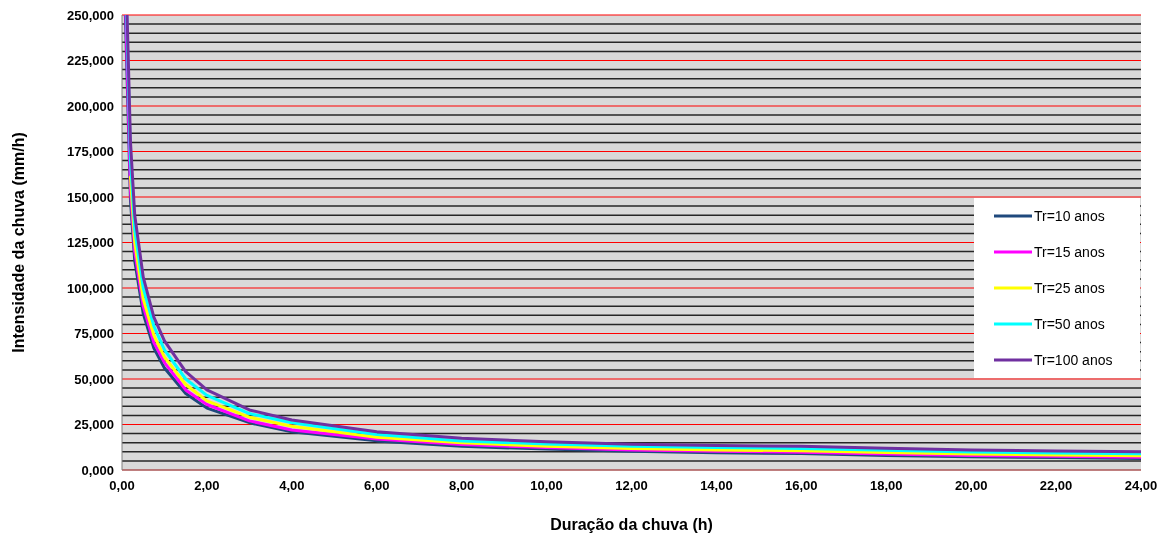 Image resolution: width=1166 pixels, height=542 pixels. I want to click on legend-label: Tr=25 anos, so click(1069, 287).